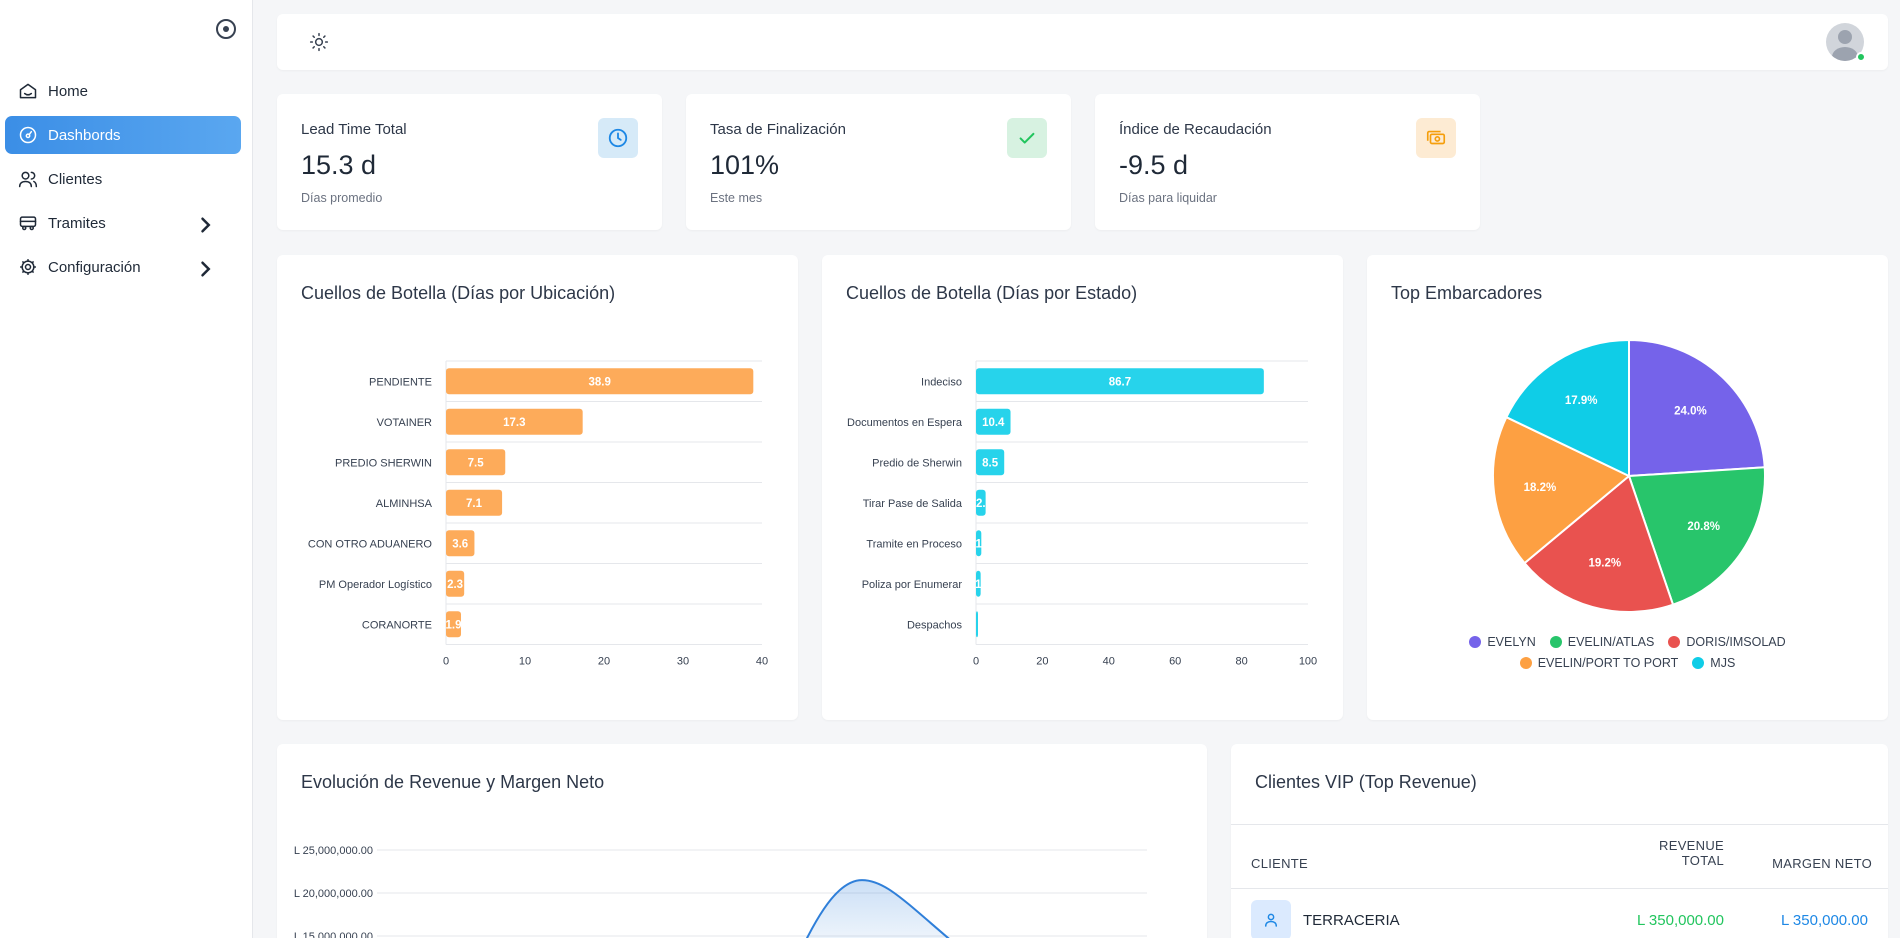 This screenshot has width=1900, height=938. Describe the element at coordinates (1175, 662) in the screenshot. I see `x-tick-label: 60` at that location.